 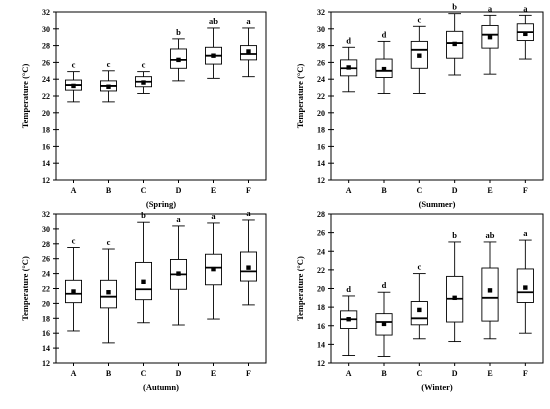 What do you see at coordinates (437, 204) in the screenshot?
I see `panel-caption: (Summer)` at bounding box center [437, 204].